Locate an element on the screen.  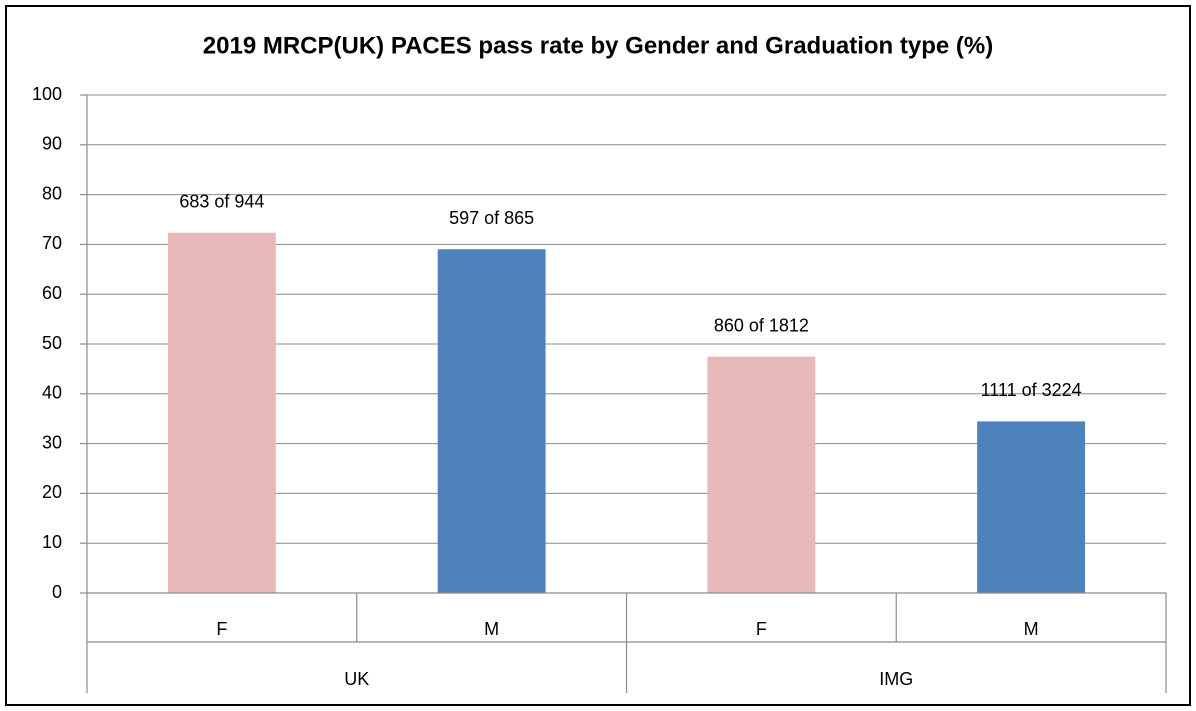
y-tick-label: 60 is located at coordinates (52, 293).